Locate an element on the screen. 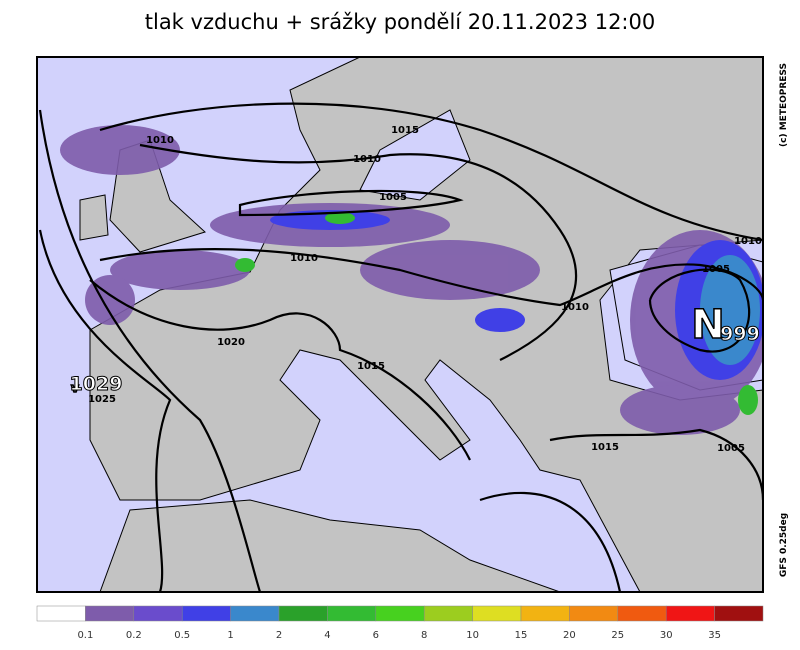 Image resolution: width=800 pixels, height=650 pixels. legend-tick: 0.1 is located at coordinates (85, 635).